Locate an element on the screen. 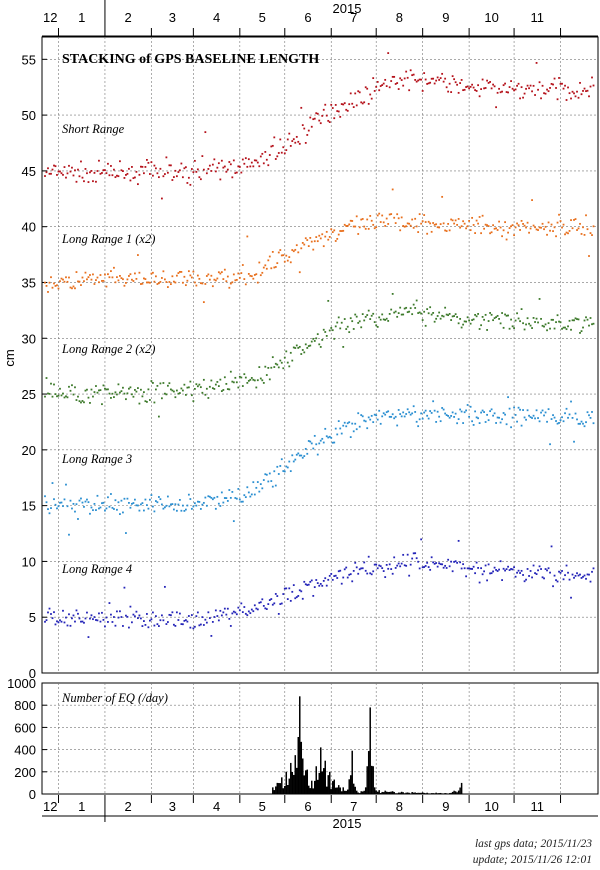 This screenshot has width=600, height=870. series-label-long-range-2: Long Range 2 (x2) is located at coordinates (108, 349).